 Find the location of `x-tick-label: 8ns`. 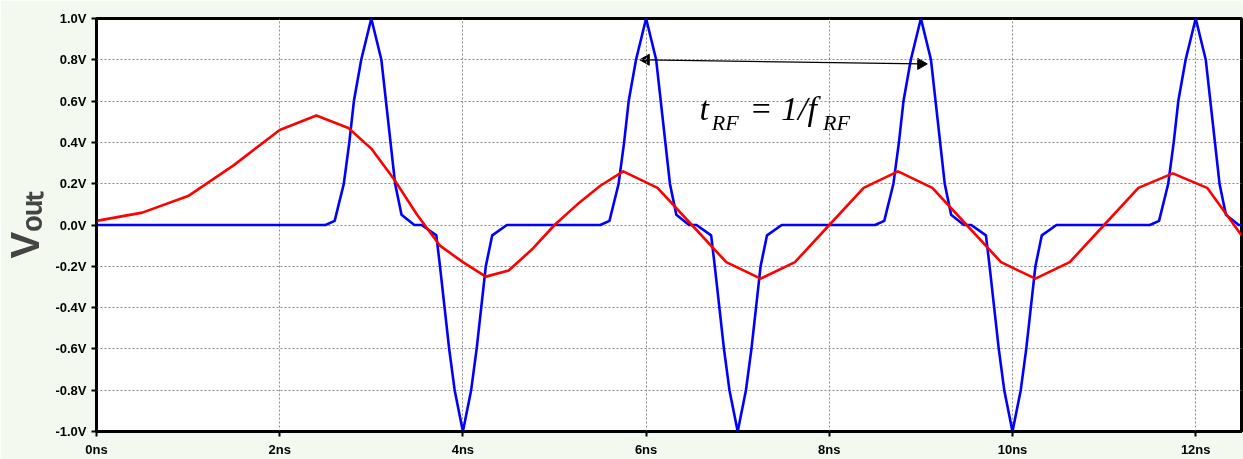

x-tick-label: 8ns is located at coordinates (829, 449).